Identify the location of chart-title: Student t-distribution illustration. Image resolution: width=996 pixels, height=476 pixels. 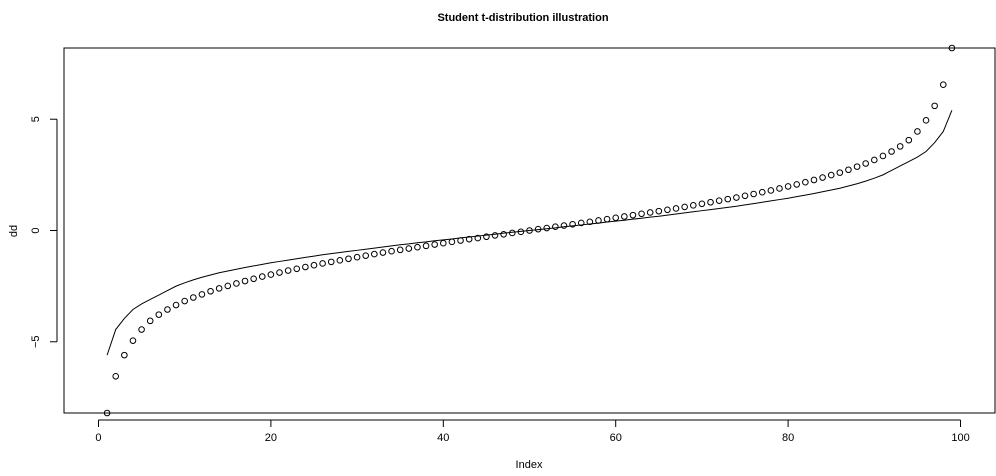
(522, 18).